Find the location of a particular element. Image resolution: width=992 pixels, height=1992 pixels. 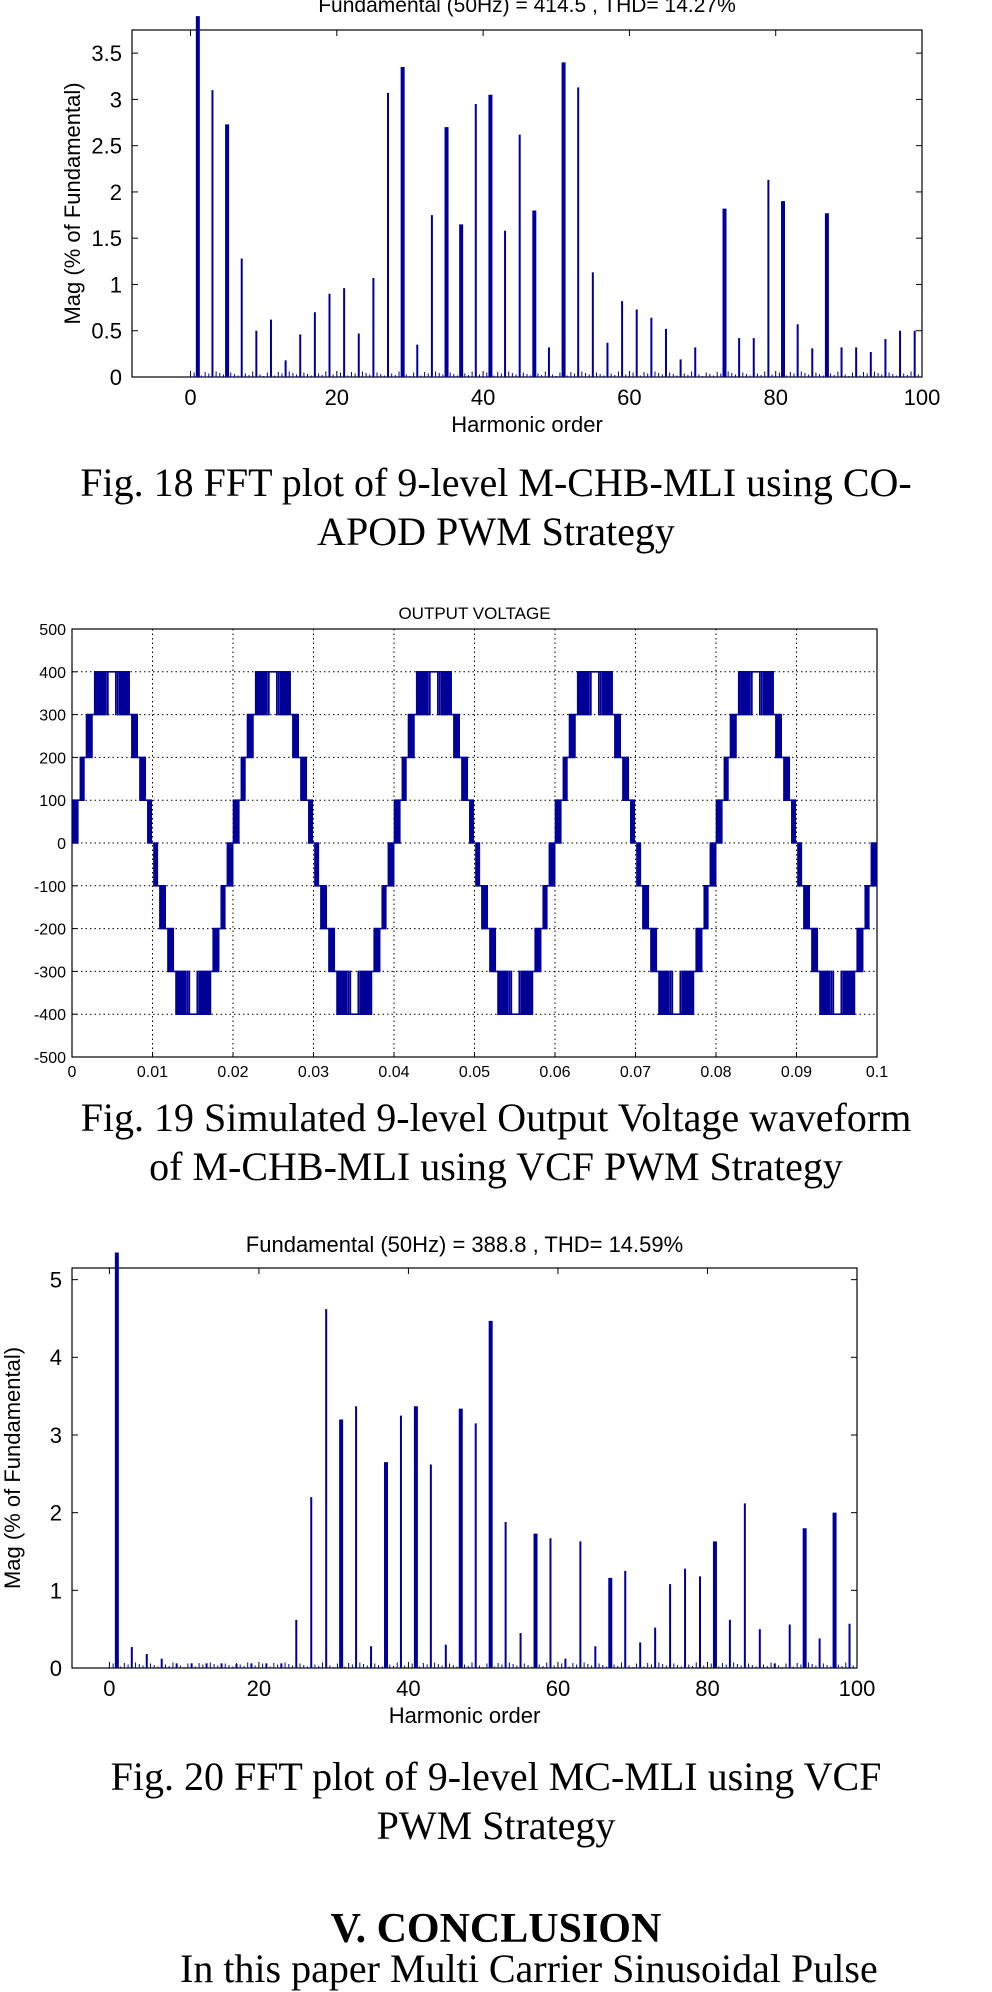

x-tick-label: 0.03 is located at coordinates (313, 1072).